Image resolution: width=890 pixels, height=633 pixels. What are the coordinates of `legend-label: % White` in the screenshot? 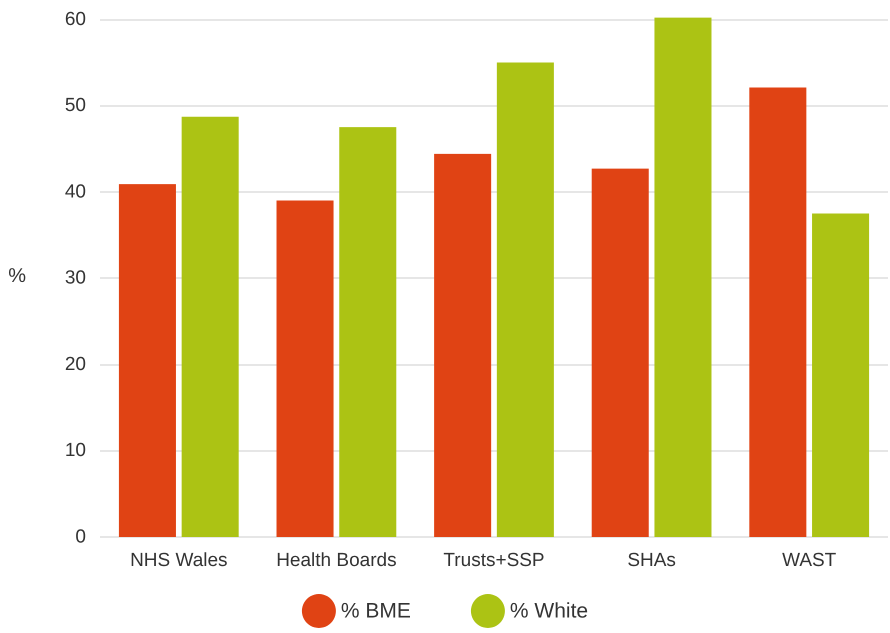 It's located at (549, 611).